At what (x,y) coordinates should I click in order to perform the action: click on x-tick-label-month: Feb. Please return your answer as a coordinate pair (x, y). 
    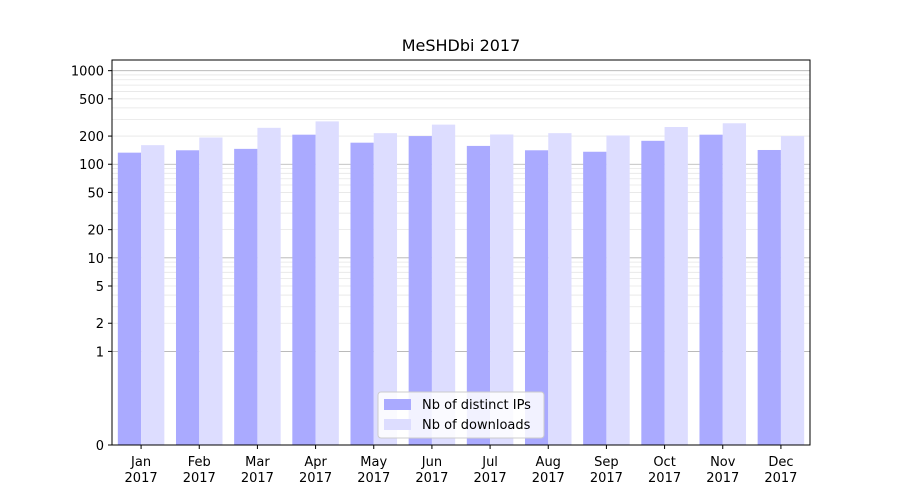
    Looking at the image, I should click on (199, 462).